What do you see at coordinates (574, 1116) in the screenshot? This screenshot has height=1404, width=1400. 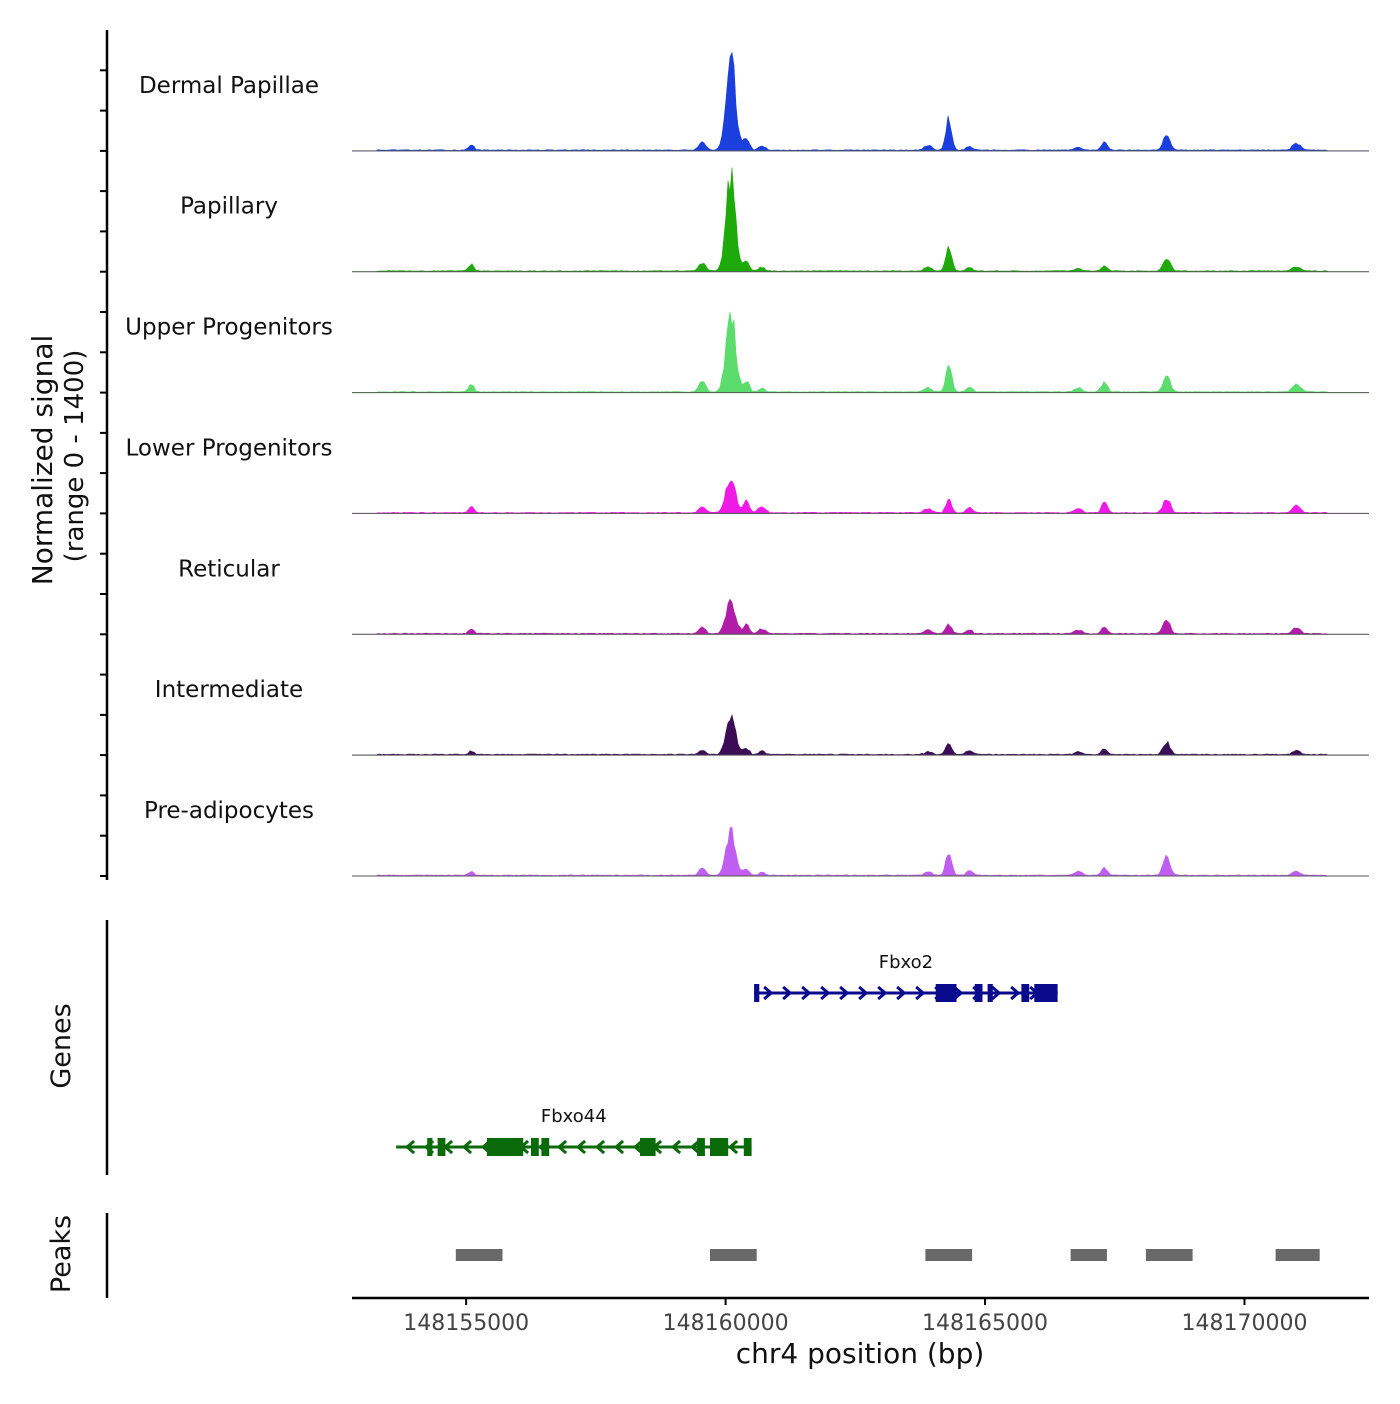 I see `gene-label: Fbxo44` at bounding box center [574, 1116].